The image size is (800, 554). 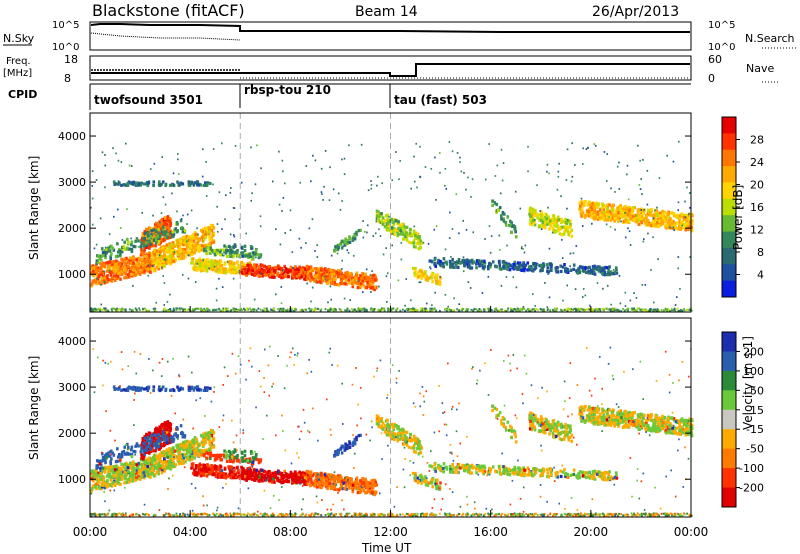 I want to click on freq-tick-top: 18, so click(x=71, y=59).